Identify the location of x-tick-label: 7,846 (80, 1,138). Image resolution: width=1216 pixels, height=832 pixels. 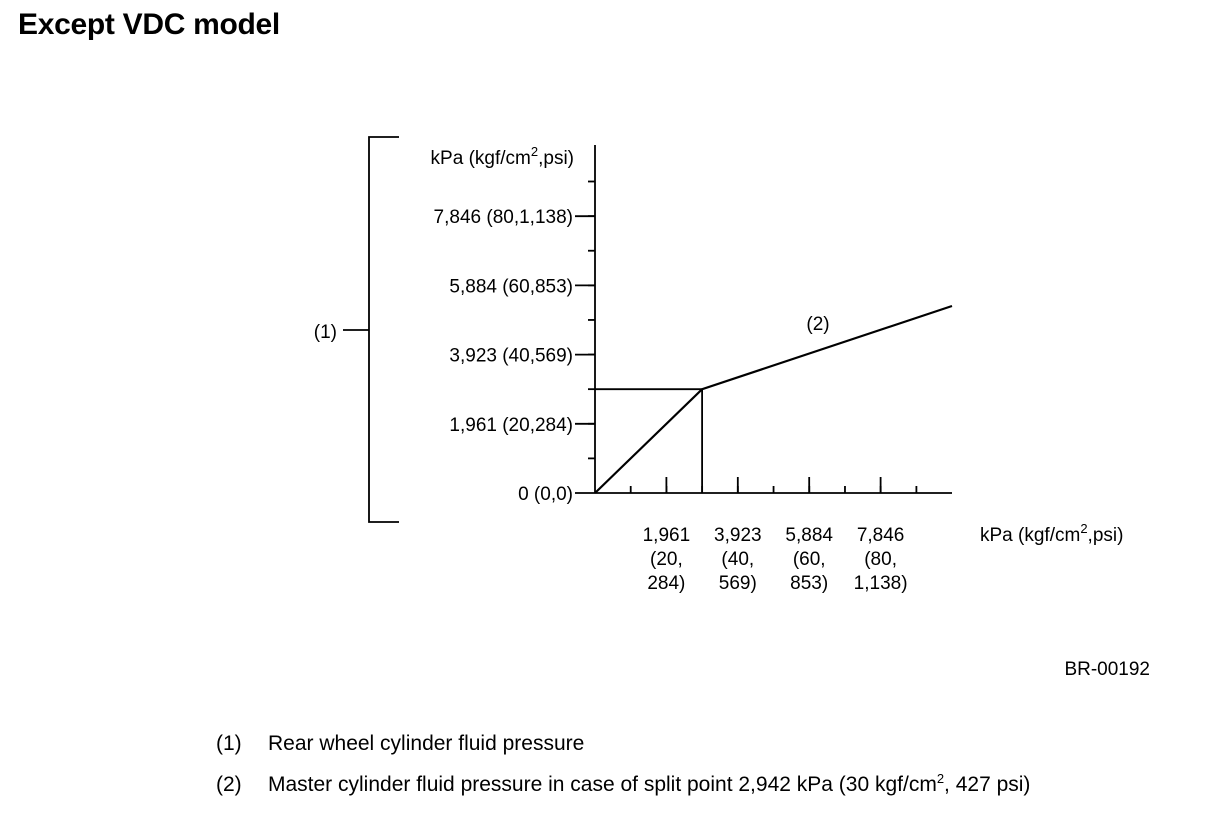
(881, 559).